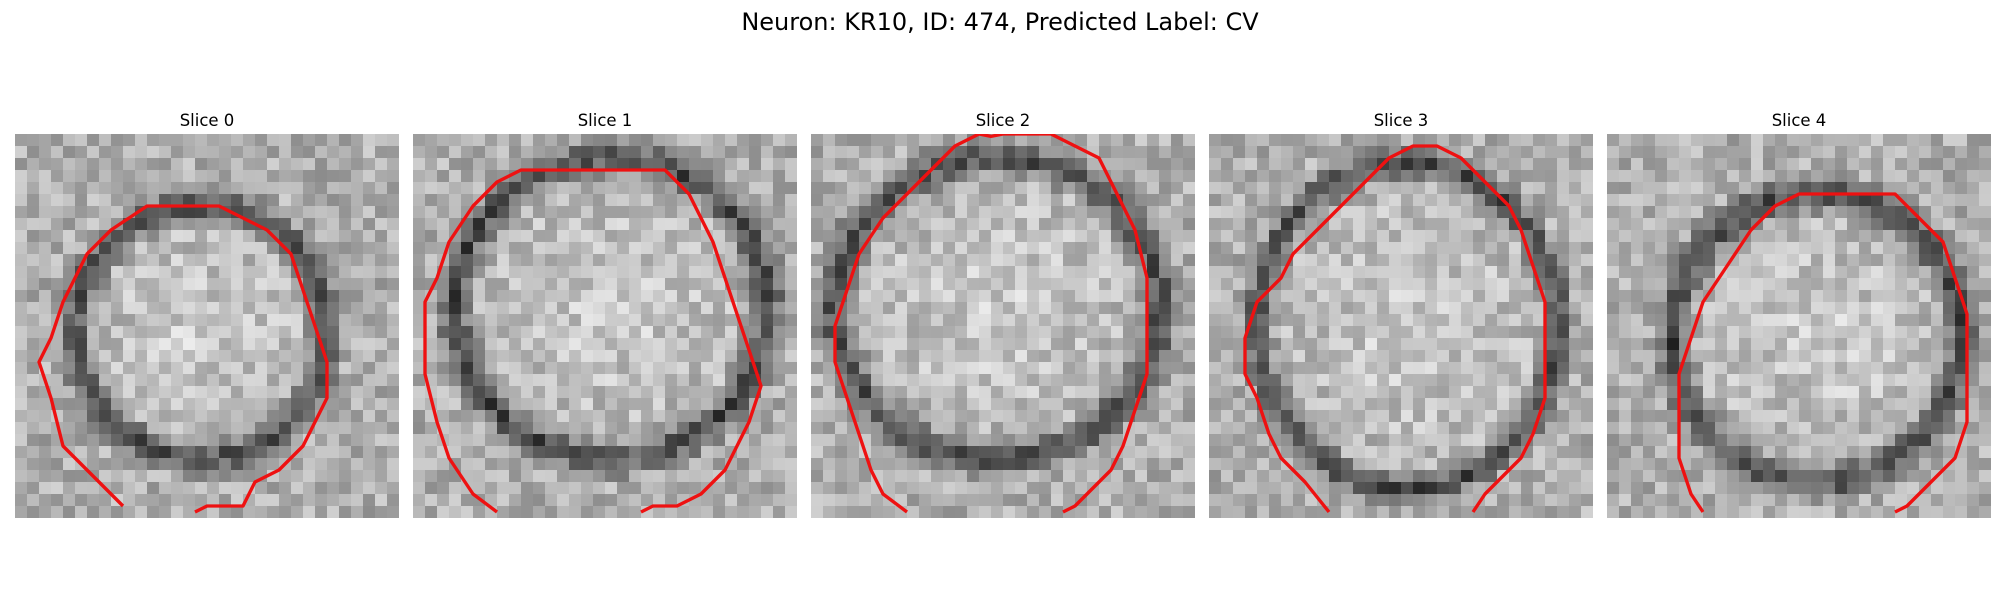 Image resolution: width=2000 pixels, height=600 pixels. I want to click on slice-title: Slice 1, so click(605, 120).